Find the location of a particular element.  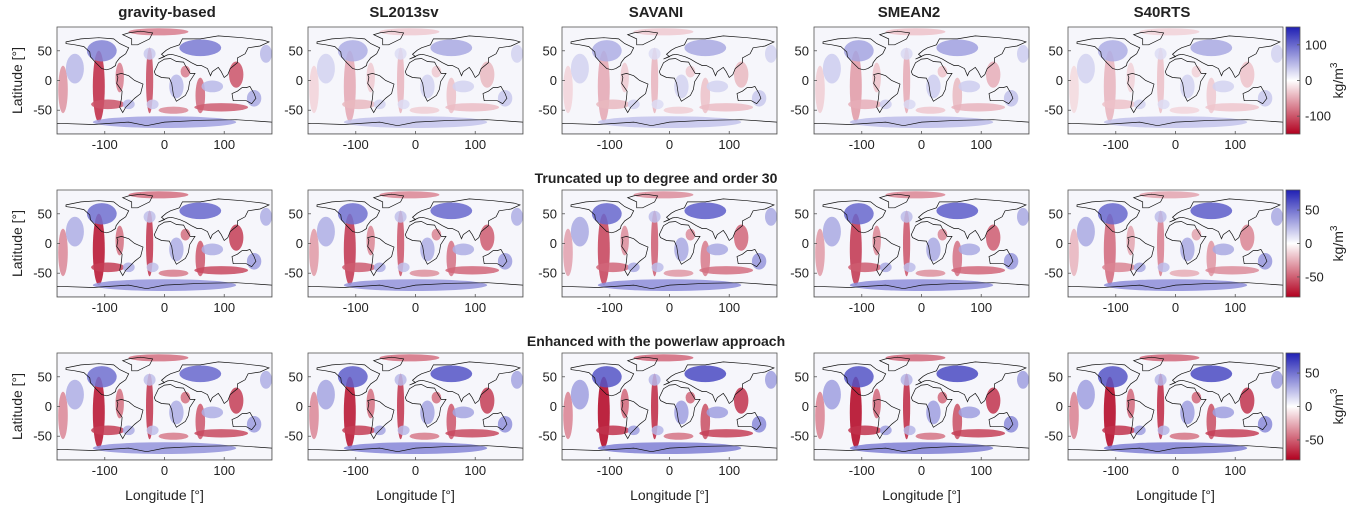

colorbar-tick-label: -50 is located at coordinates (1314, 276).